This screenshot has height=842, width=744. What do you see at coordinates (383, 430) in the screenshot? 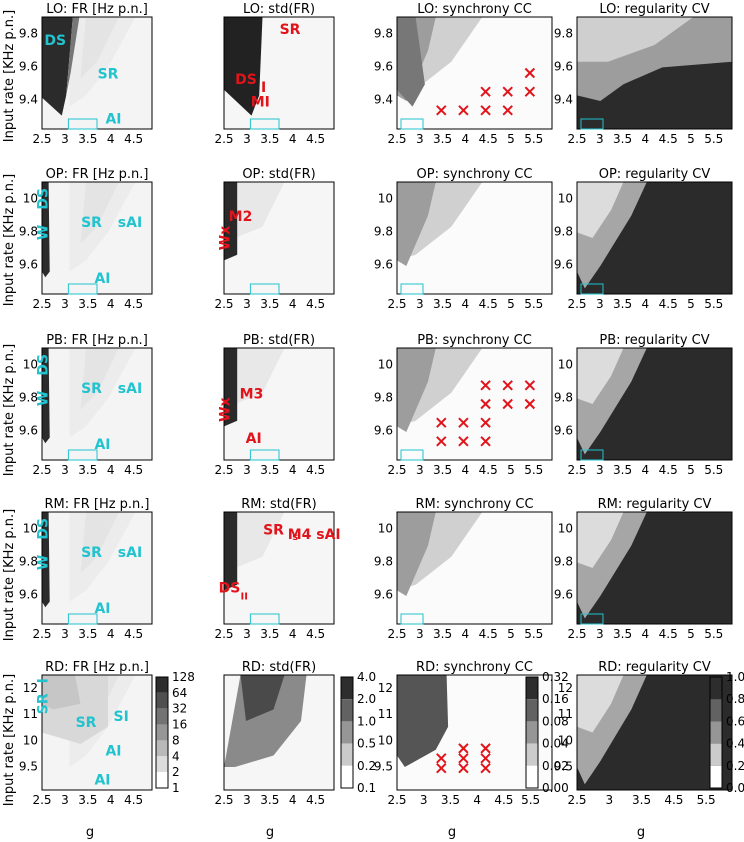
I see `ytick-label: 9.6` at bounding box center [383, 430].